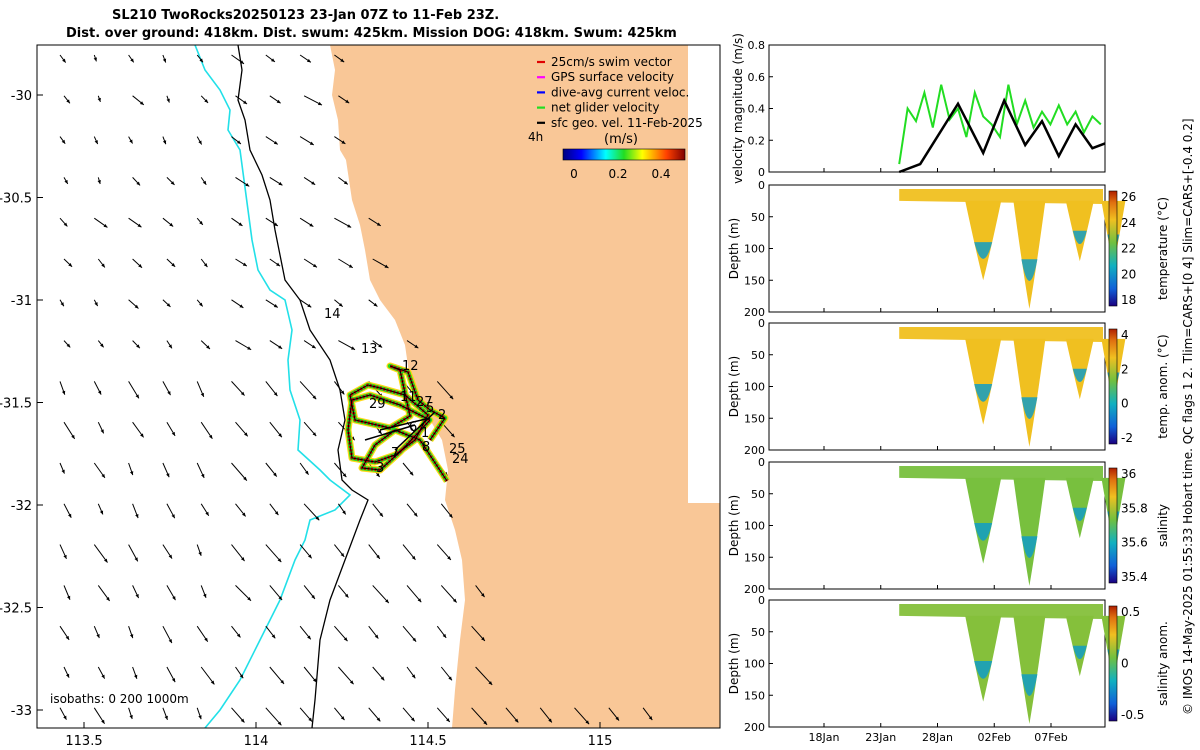 This screenshot has width=1200, height=750. What do you see at coordinates (1134, 508) in the screenshot?
I see `colorbar-tick-label: 35.8` at bounding box center [1134, 508].